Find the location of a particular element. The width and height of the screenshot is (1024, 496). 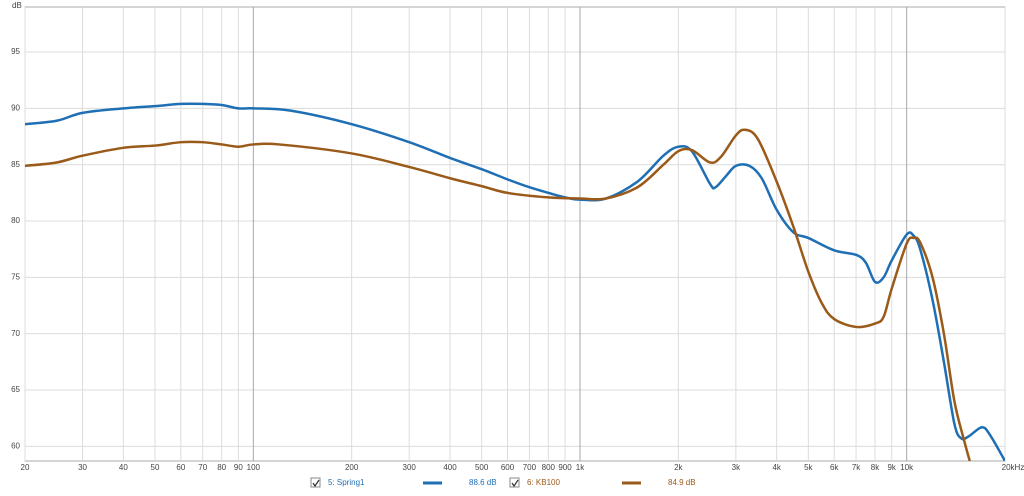

x-tick-label: 2k is located at coordinates (678, 467).